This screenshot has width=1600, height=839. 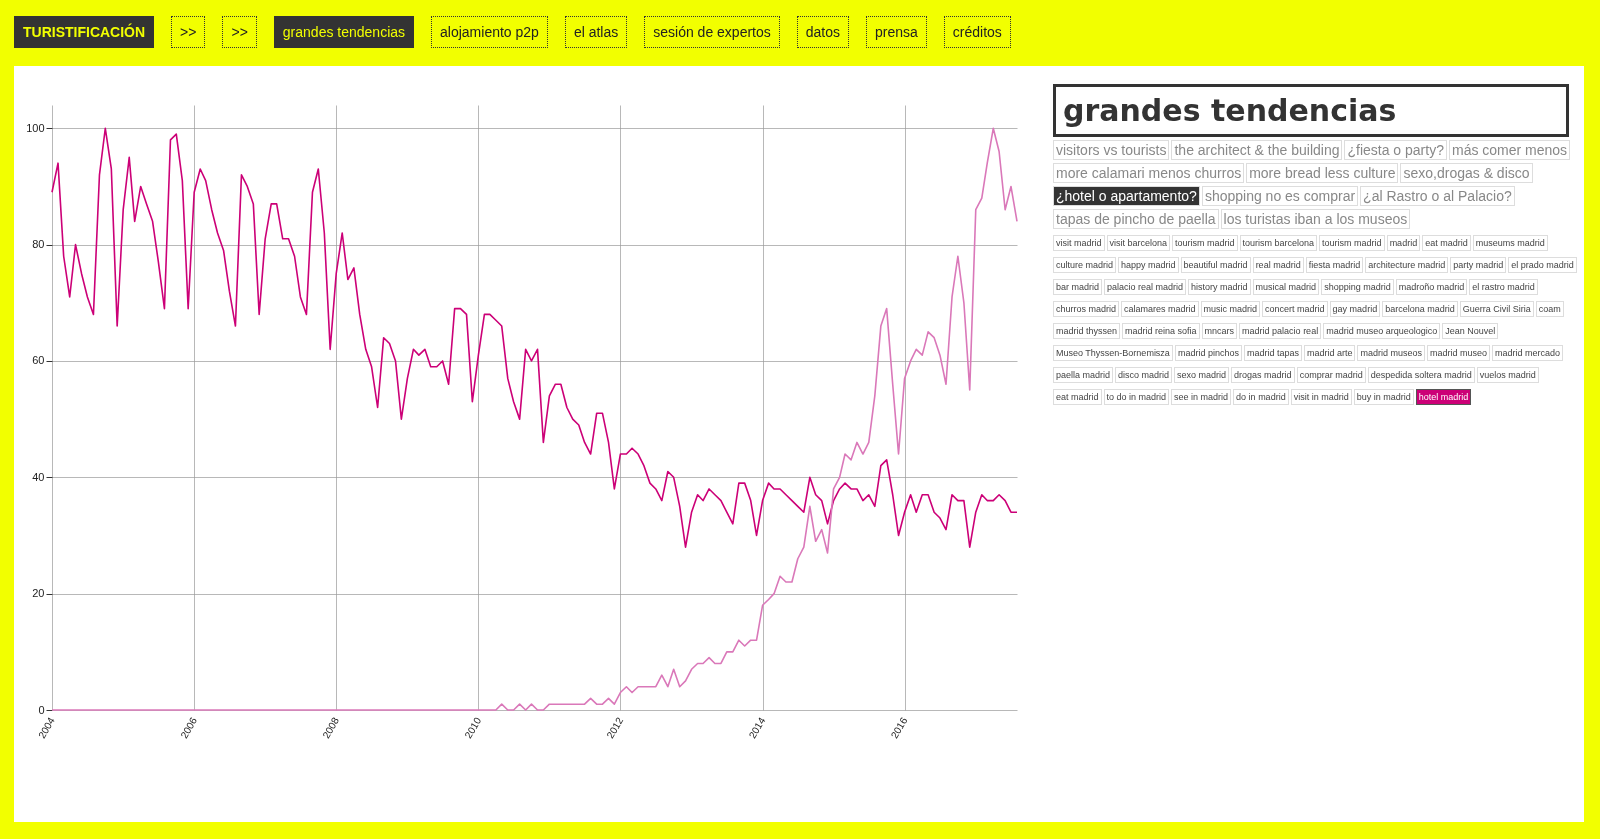 What do you see at coordinates (41, 709) in the screenshot?
I see `y-tick-label: 0` at bounding box center [41, 709].